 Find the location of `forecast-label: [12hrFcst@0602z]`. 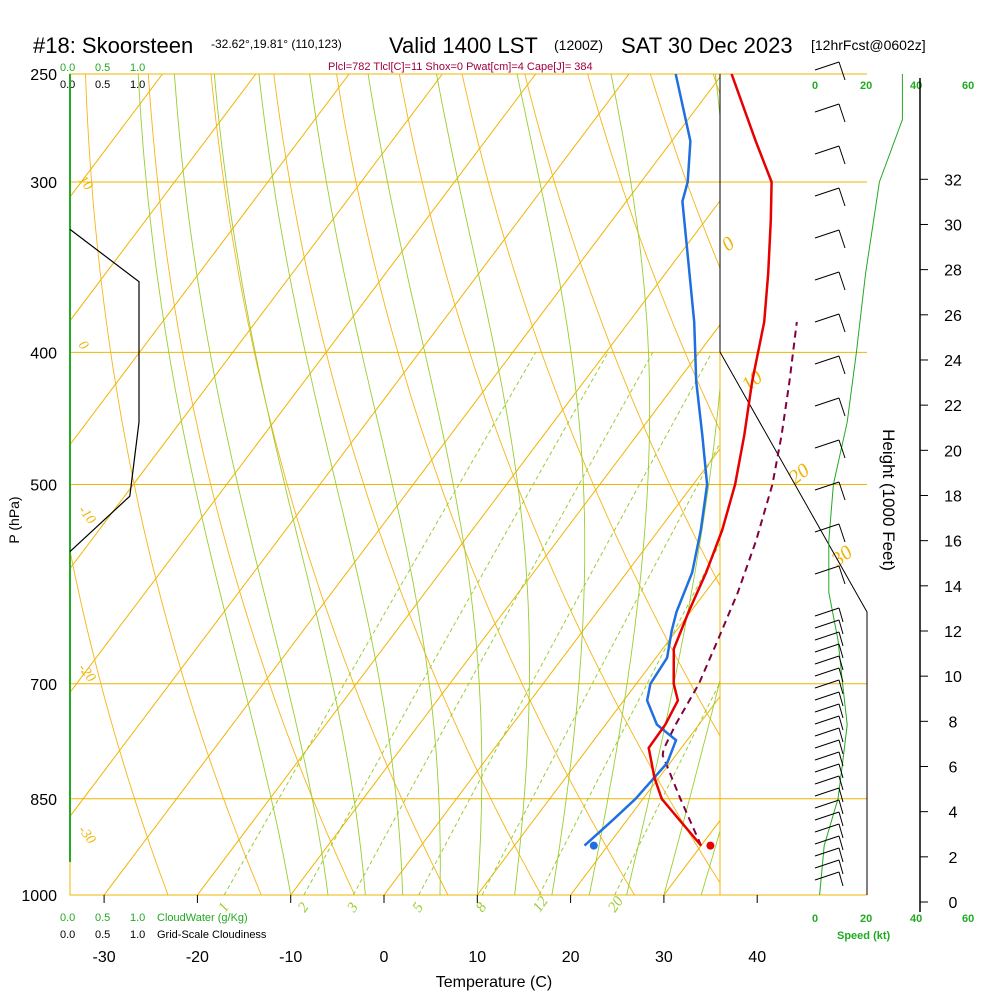

forecast-label: [12hrFcst@0602z] is located at coordinates (868, 45).